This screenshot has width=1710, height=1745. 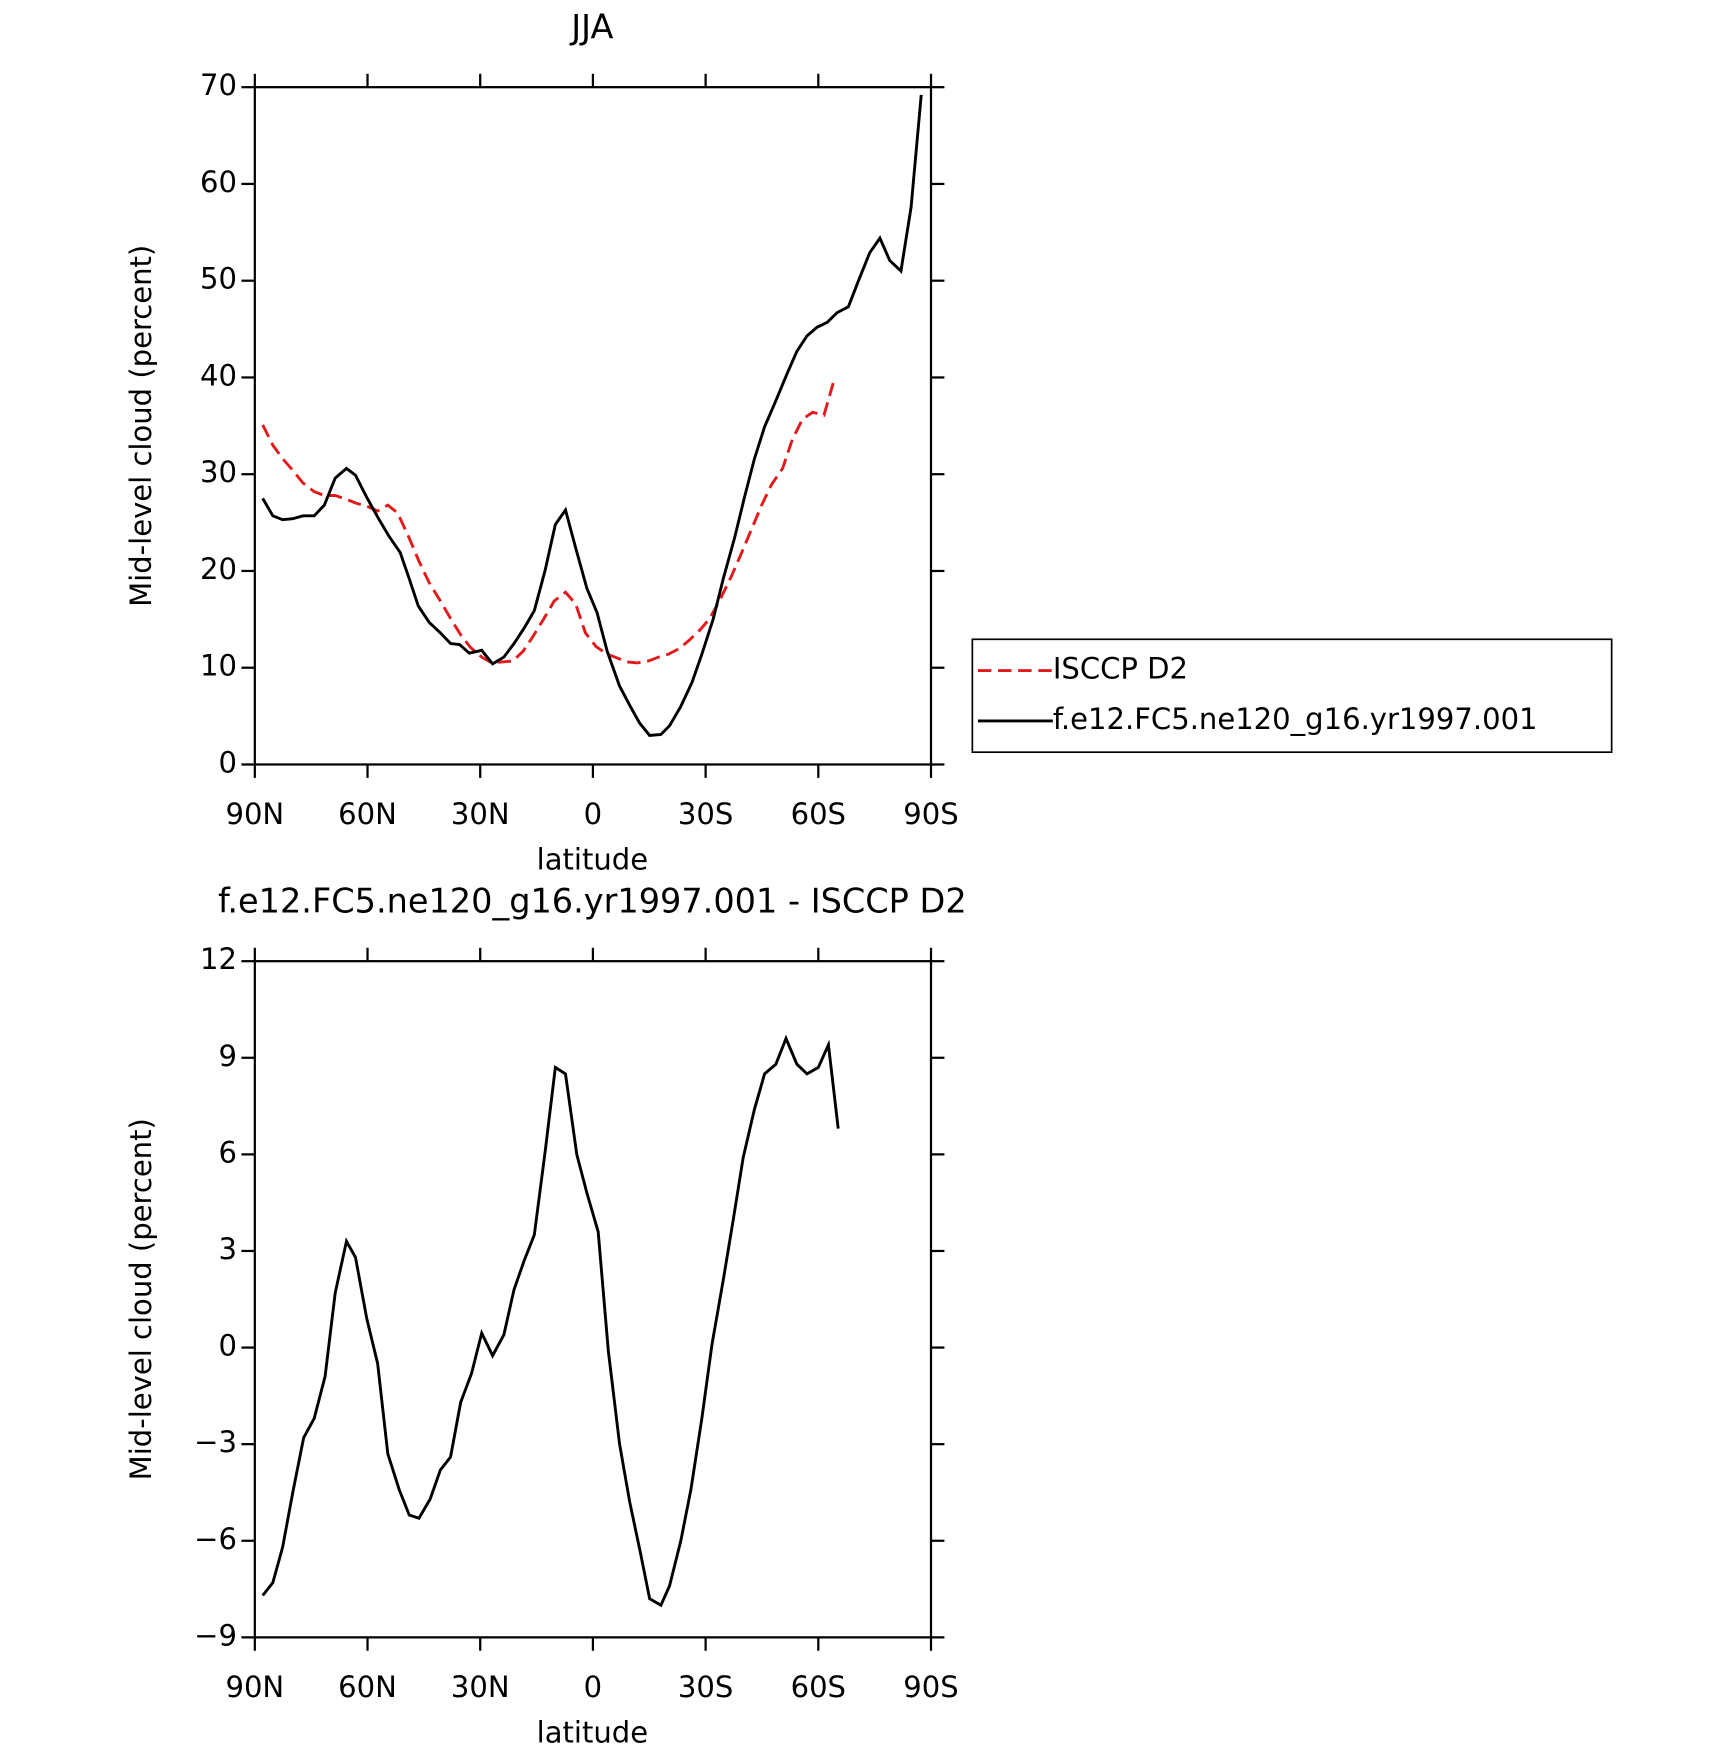 I want to click on legend-label: f.e12.FC5.ne120_g16.yr1997.001, so click(x=1295, y=719).